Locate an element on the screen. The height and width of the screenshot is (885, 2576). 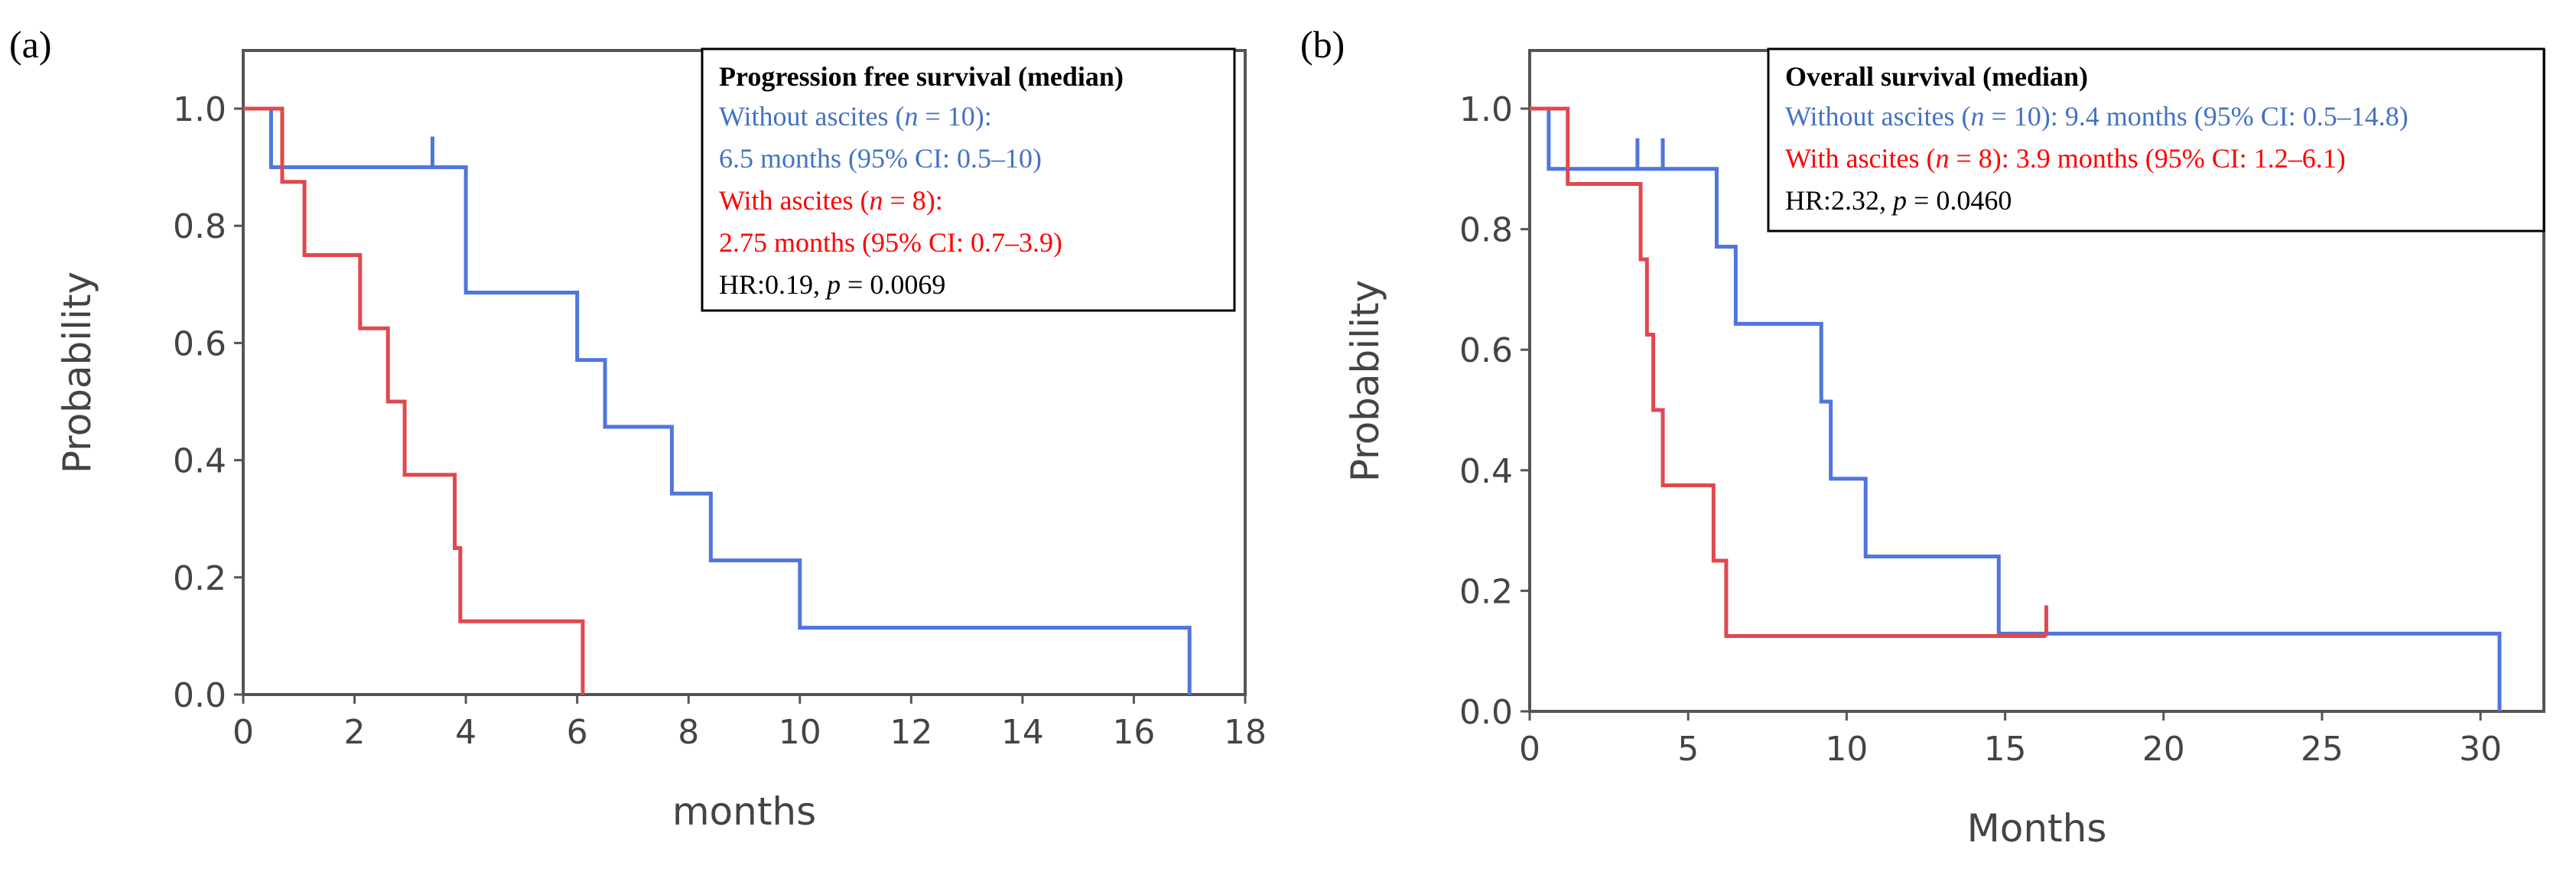
panel-label: (b) is located at coordinates (1322, 44).